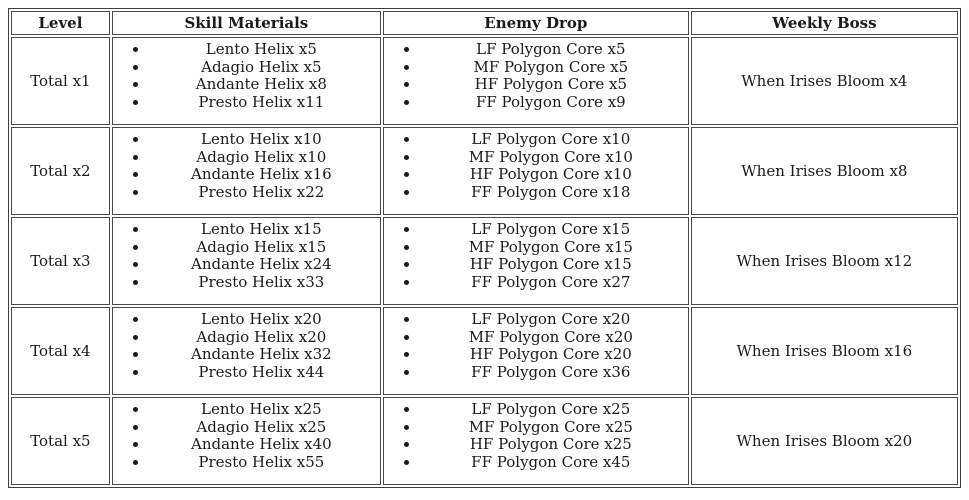 The height and width of the screenshot is (500, 969). What do you see at coordinates (551, 372) in the screenshot?
I see `list-item: FF Polygon Core x36` at bounding box center [551, 372].